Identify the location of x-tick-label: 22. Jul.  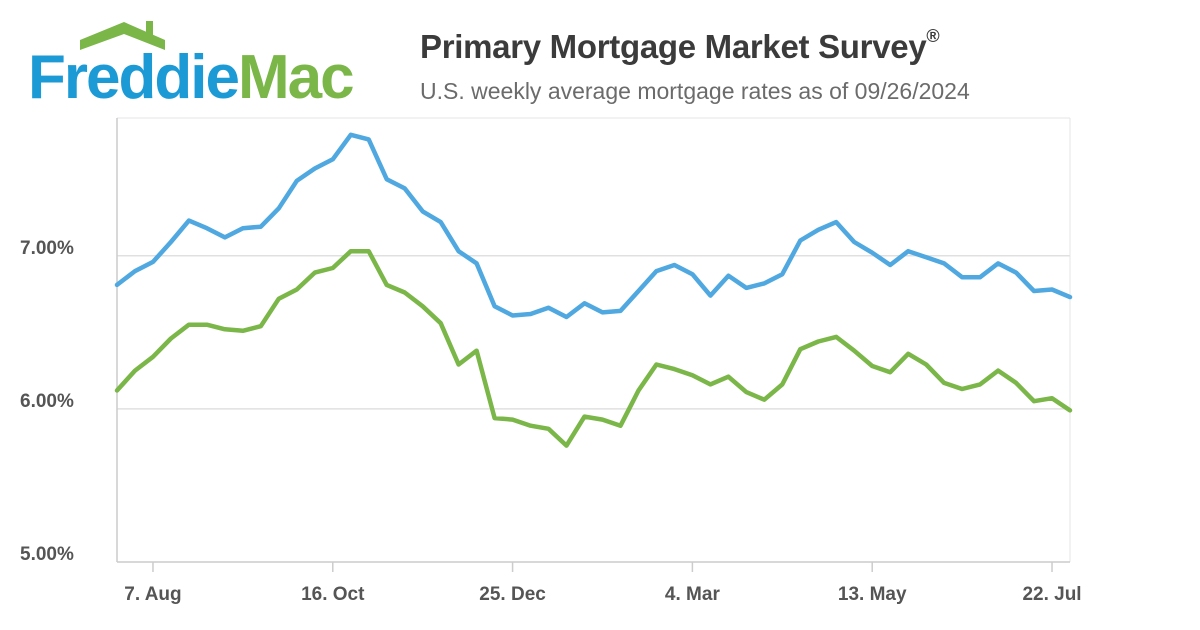
(1051, 594).